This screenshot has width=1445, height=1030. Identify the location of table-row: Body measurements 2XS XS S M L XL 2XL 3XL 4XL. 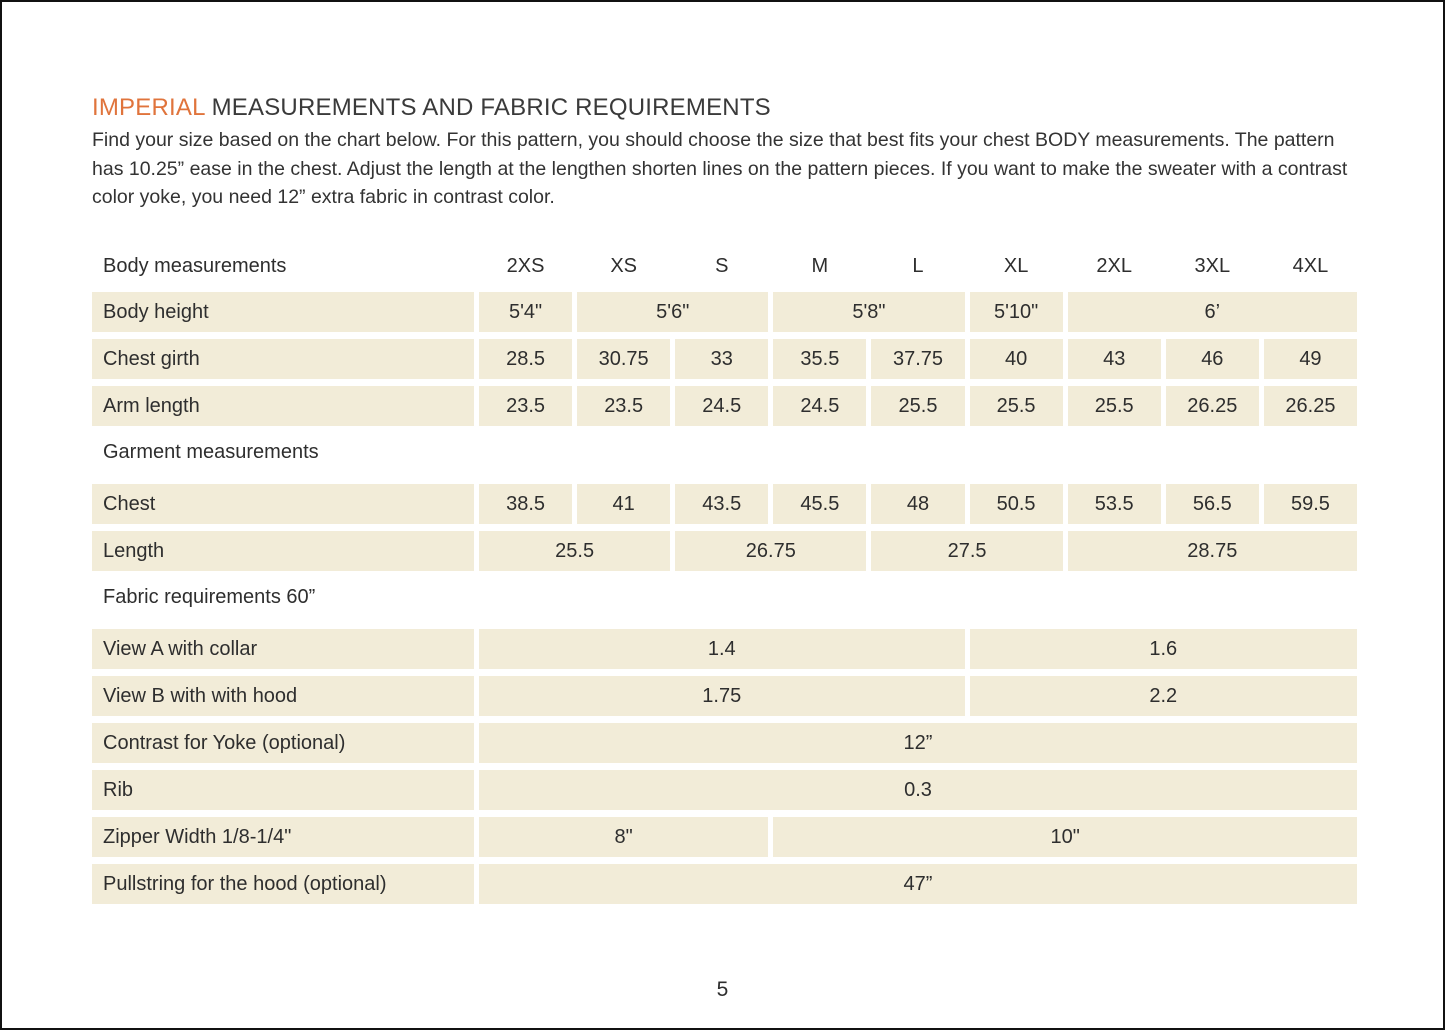
(724, 266).